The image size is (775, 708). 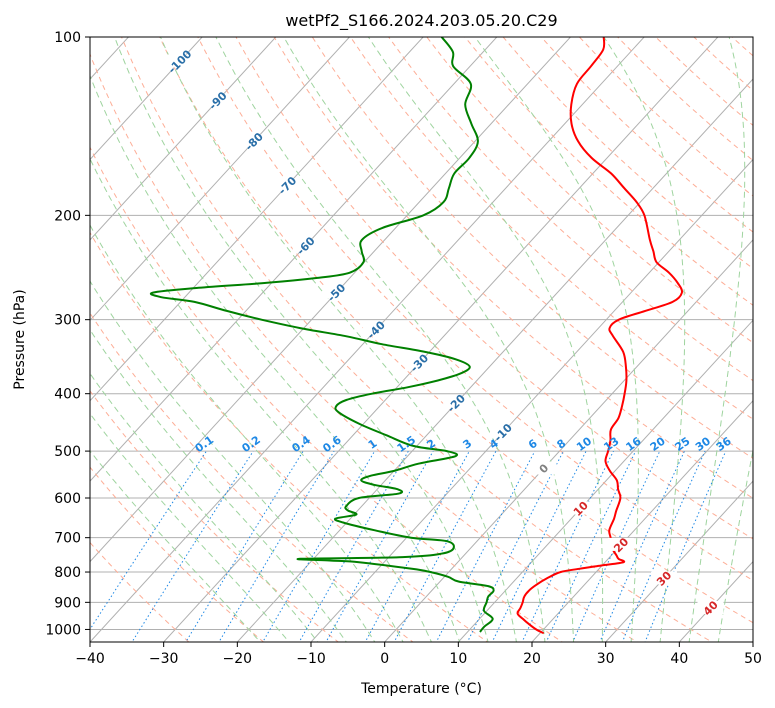 What do you see at coordinates (302, 444) in the screenshot?
I see `mixing-ratio-label: 0.4` at bounding box center [302, 444].